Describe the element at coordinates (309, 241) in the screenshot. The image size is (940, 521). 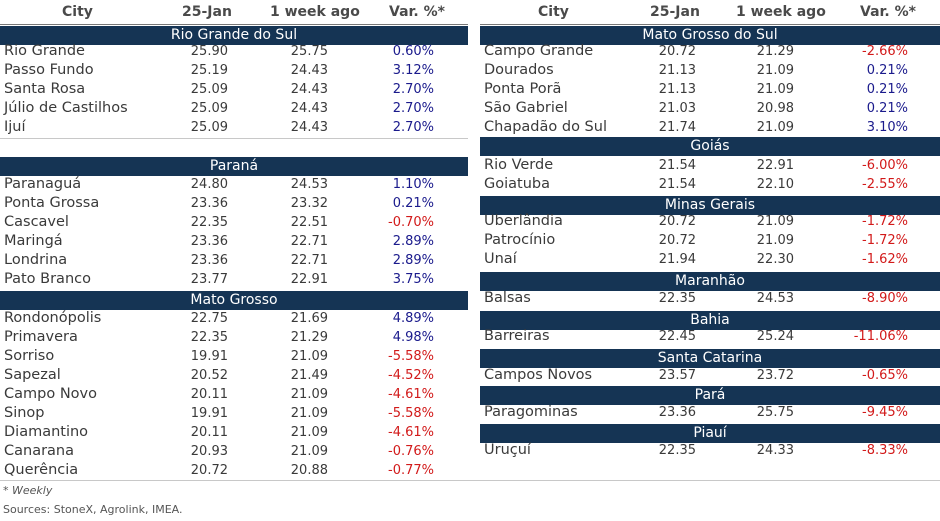
I see `previous-price: 22.71` at that location.